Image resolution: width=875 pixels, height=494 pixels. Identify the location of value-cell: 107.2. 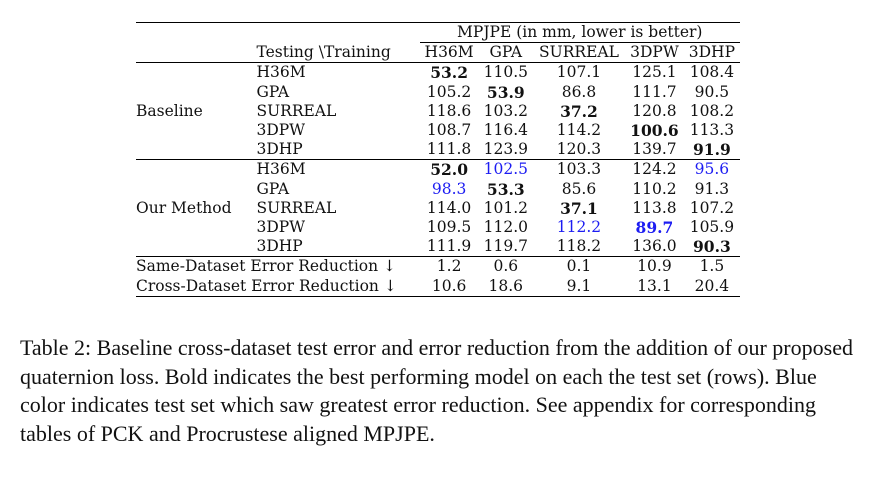
(712, 207).